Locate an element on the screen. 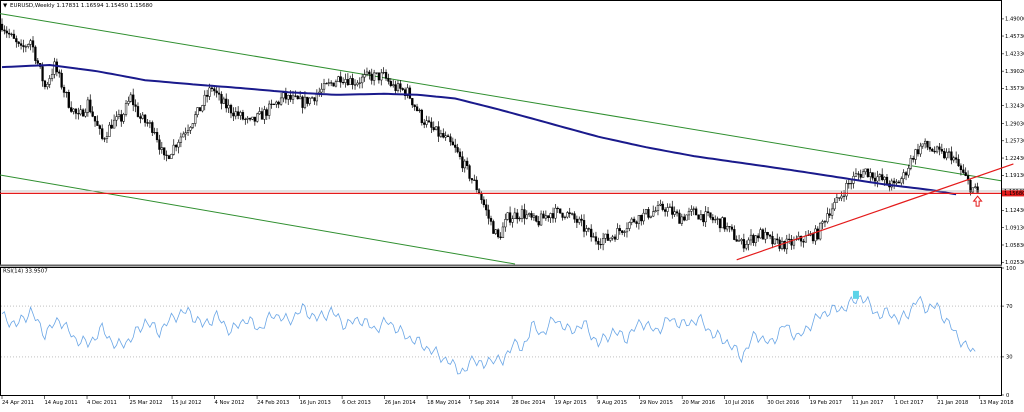  price-tick-label: 1.02530 is located at coordinates (1014, 263).